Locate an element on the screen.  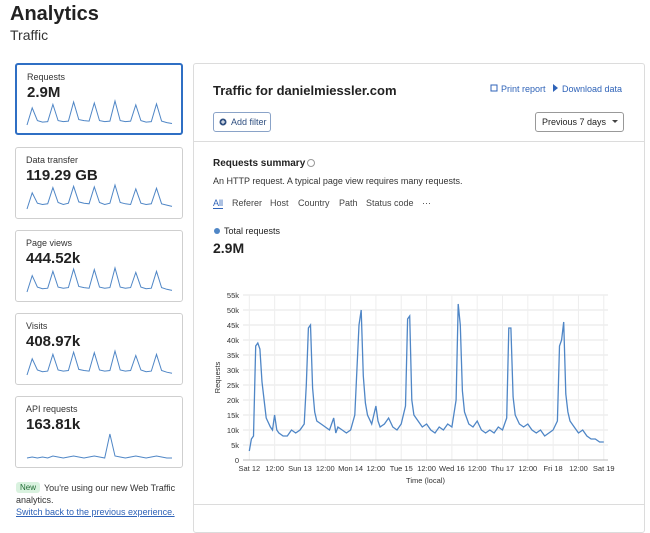
tab: Status code is located at coordinates (390, 203).